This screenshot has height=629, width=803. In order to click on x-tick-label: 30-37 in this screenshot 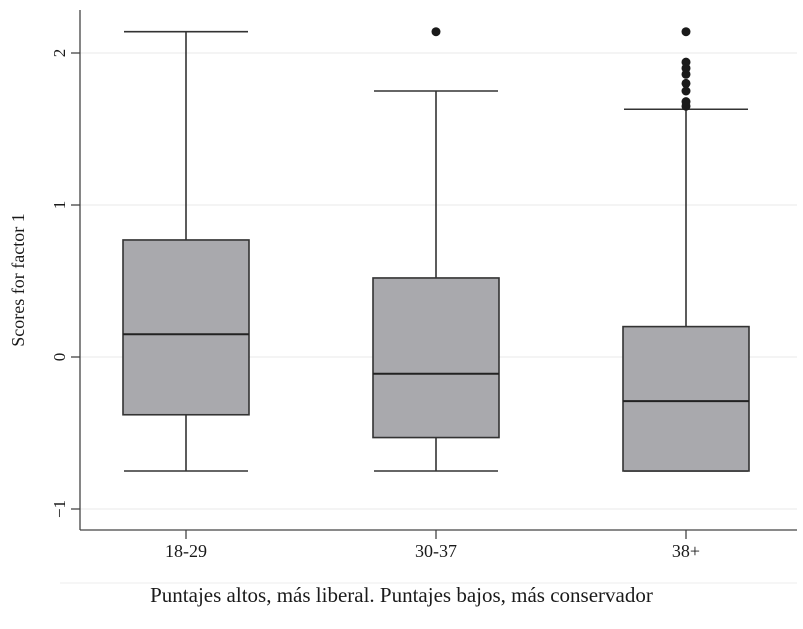, I will do `click(436, 551)`.